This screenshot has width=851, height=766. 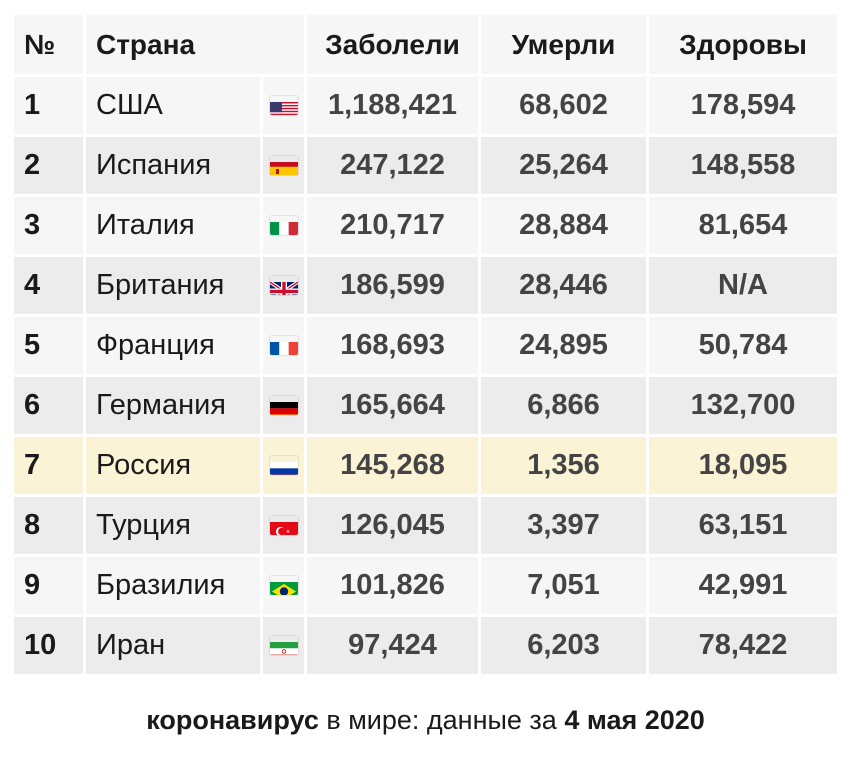 What do you see at coordinates (174, 347) in the screenshot?
I see `row-country: Франция` at bounding box center [174, 347].